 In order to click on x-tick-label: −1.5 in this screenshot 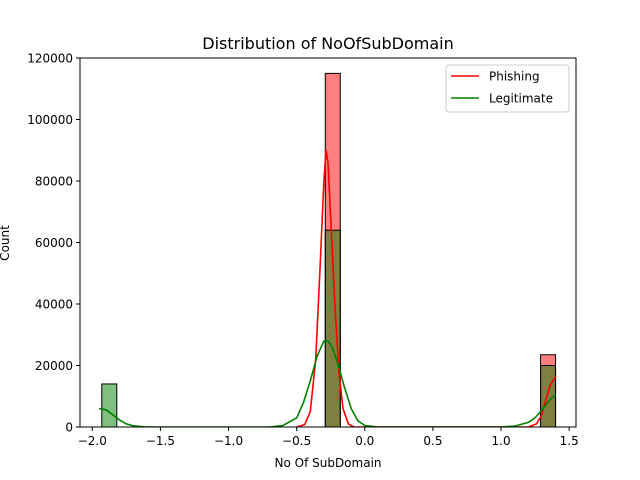, I will do `click(160, 441)`.